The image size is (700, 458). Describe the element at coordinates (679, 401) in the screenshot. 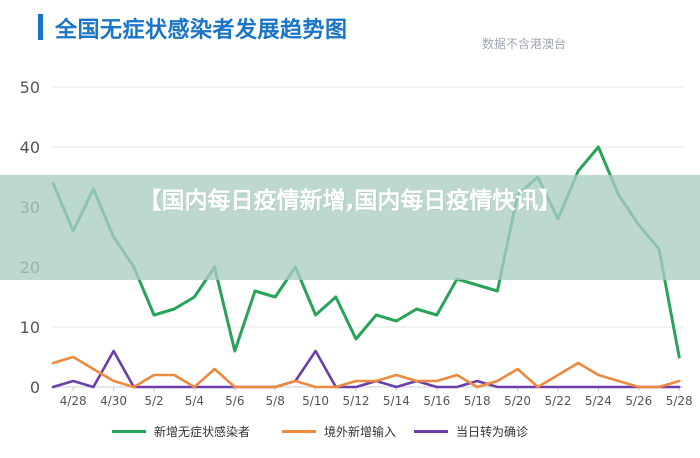

I see `x-tick-label: 5/28` at that location.